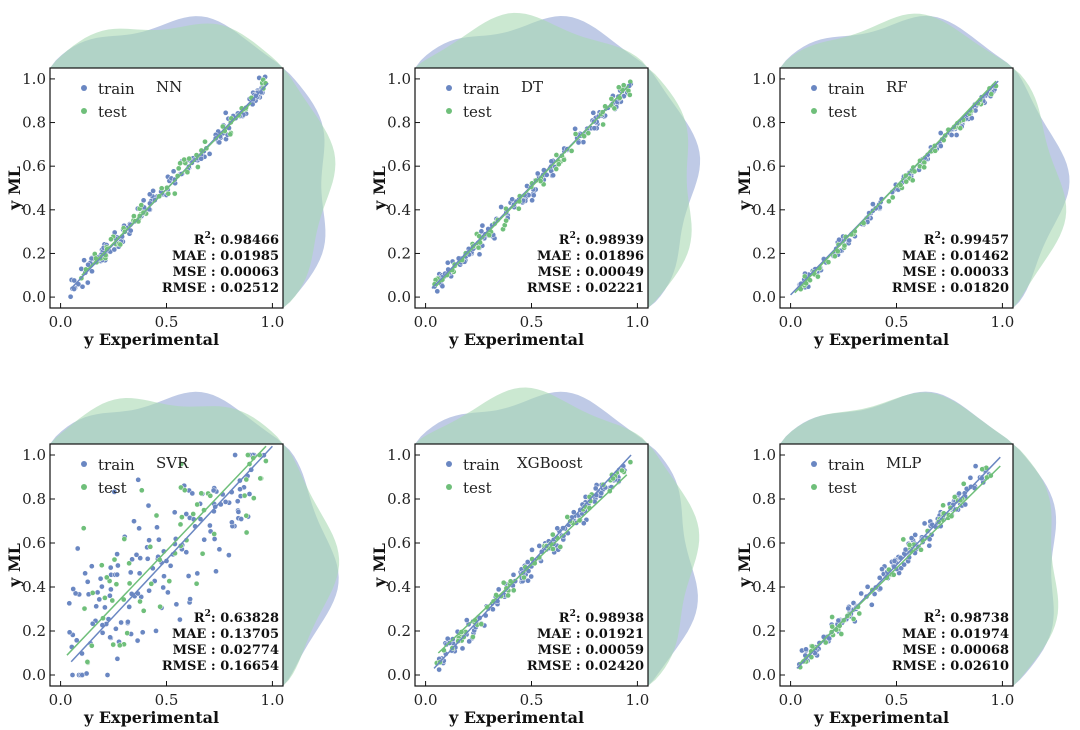 This screenshot has width=1080, height=730. What do you see at coordinates (84, 487) in the screenshot?
I see `legend-test-marker` at bounding box center [84, 487].